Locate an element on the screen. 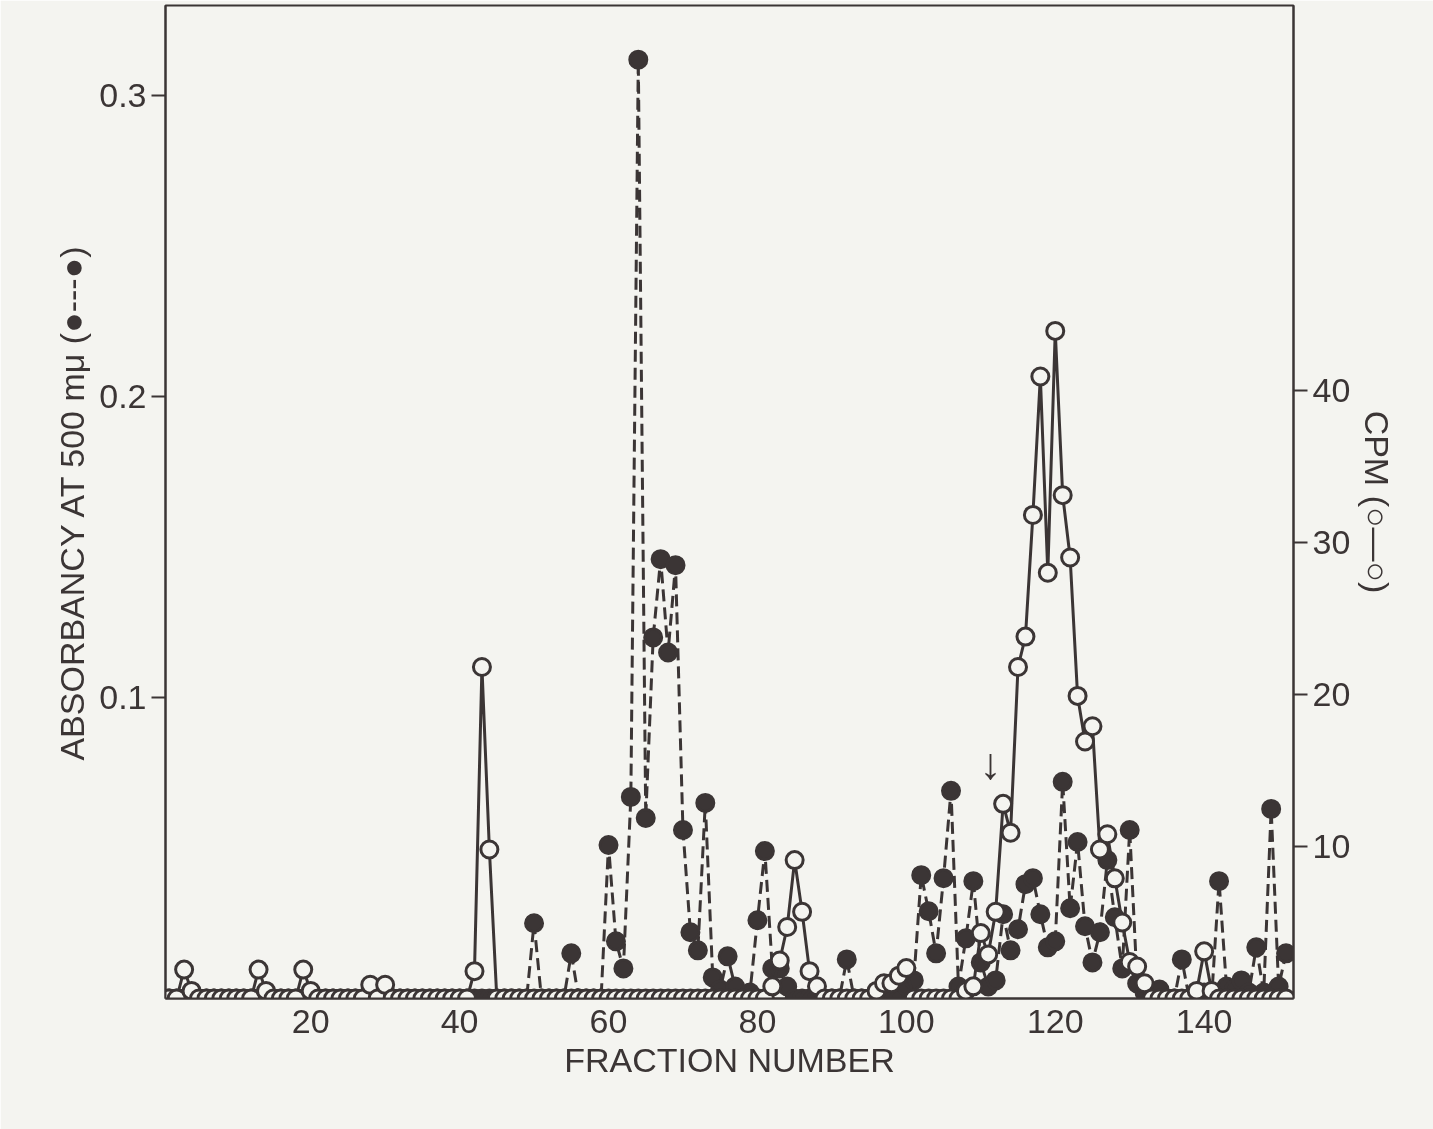  annotation: ↓ is located at coordinates (990, 763).